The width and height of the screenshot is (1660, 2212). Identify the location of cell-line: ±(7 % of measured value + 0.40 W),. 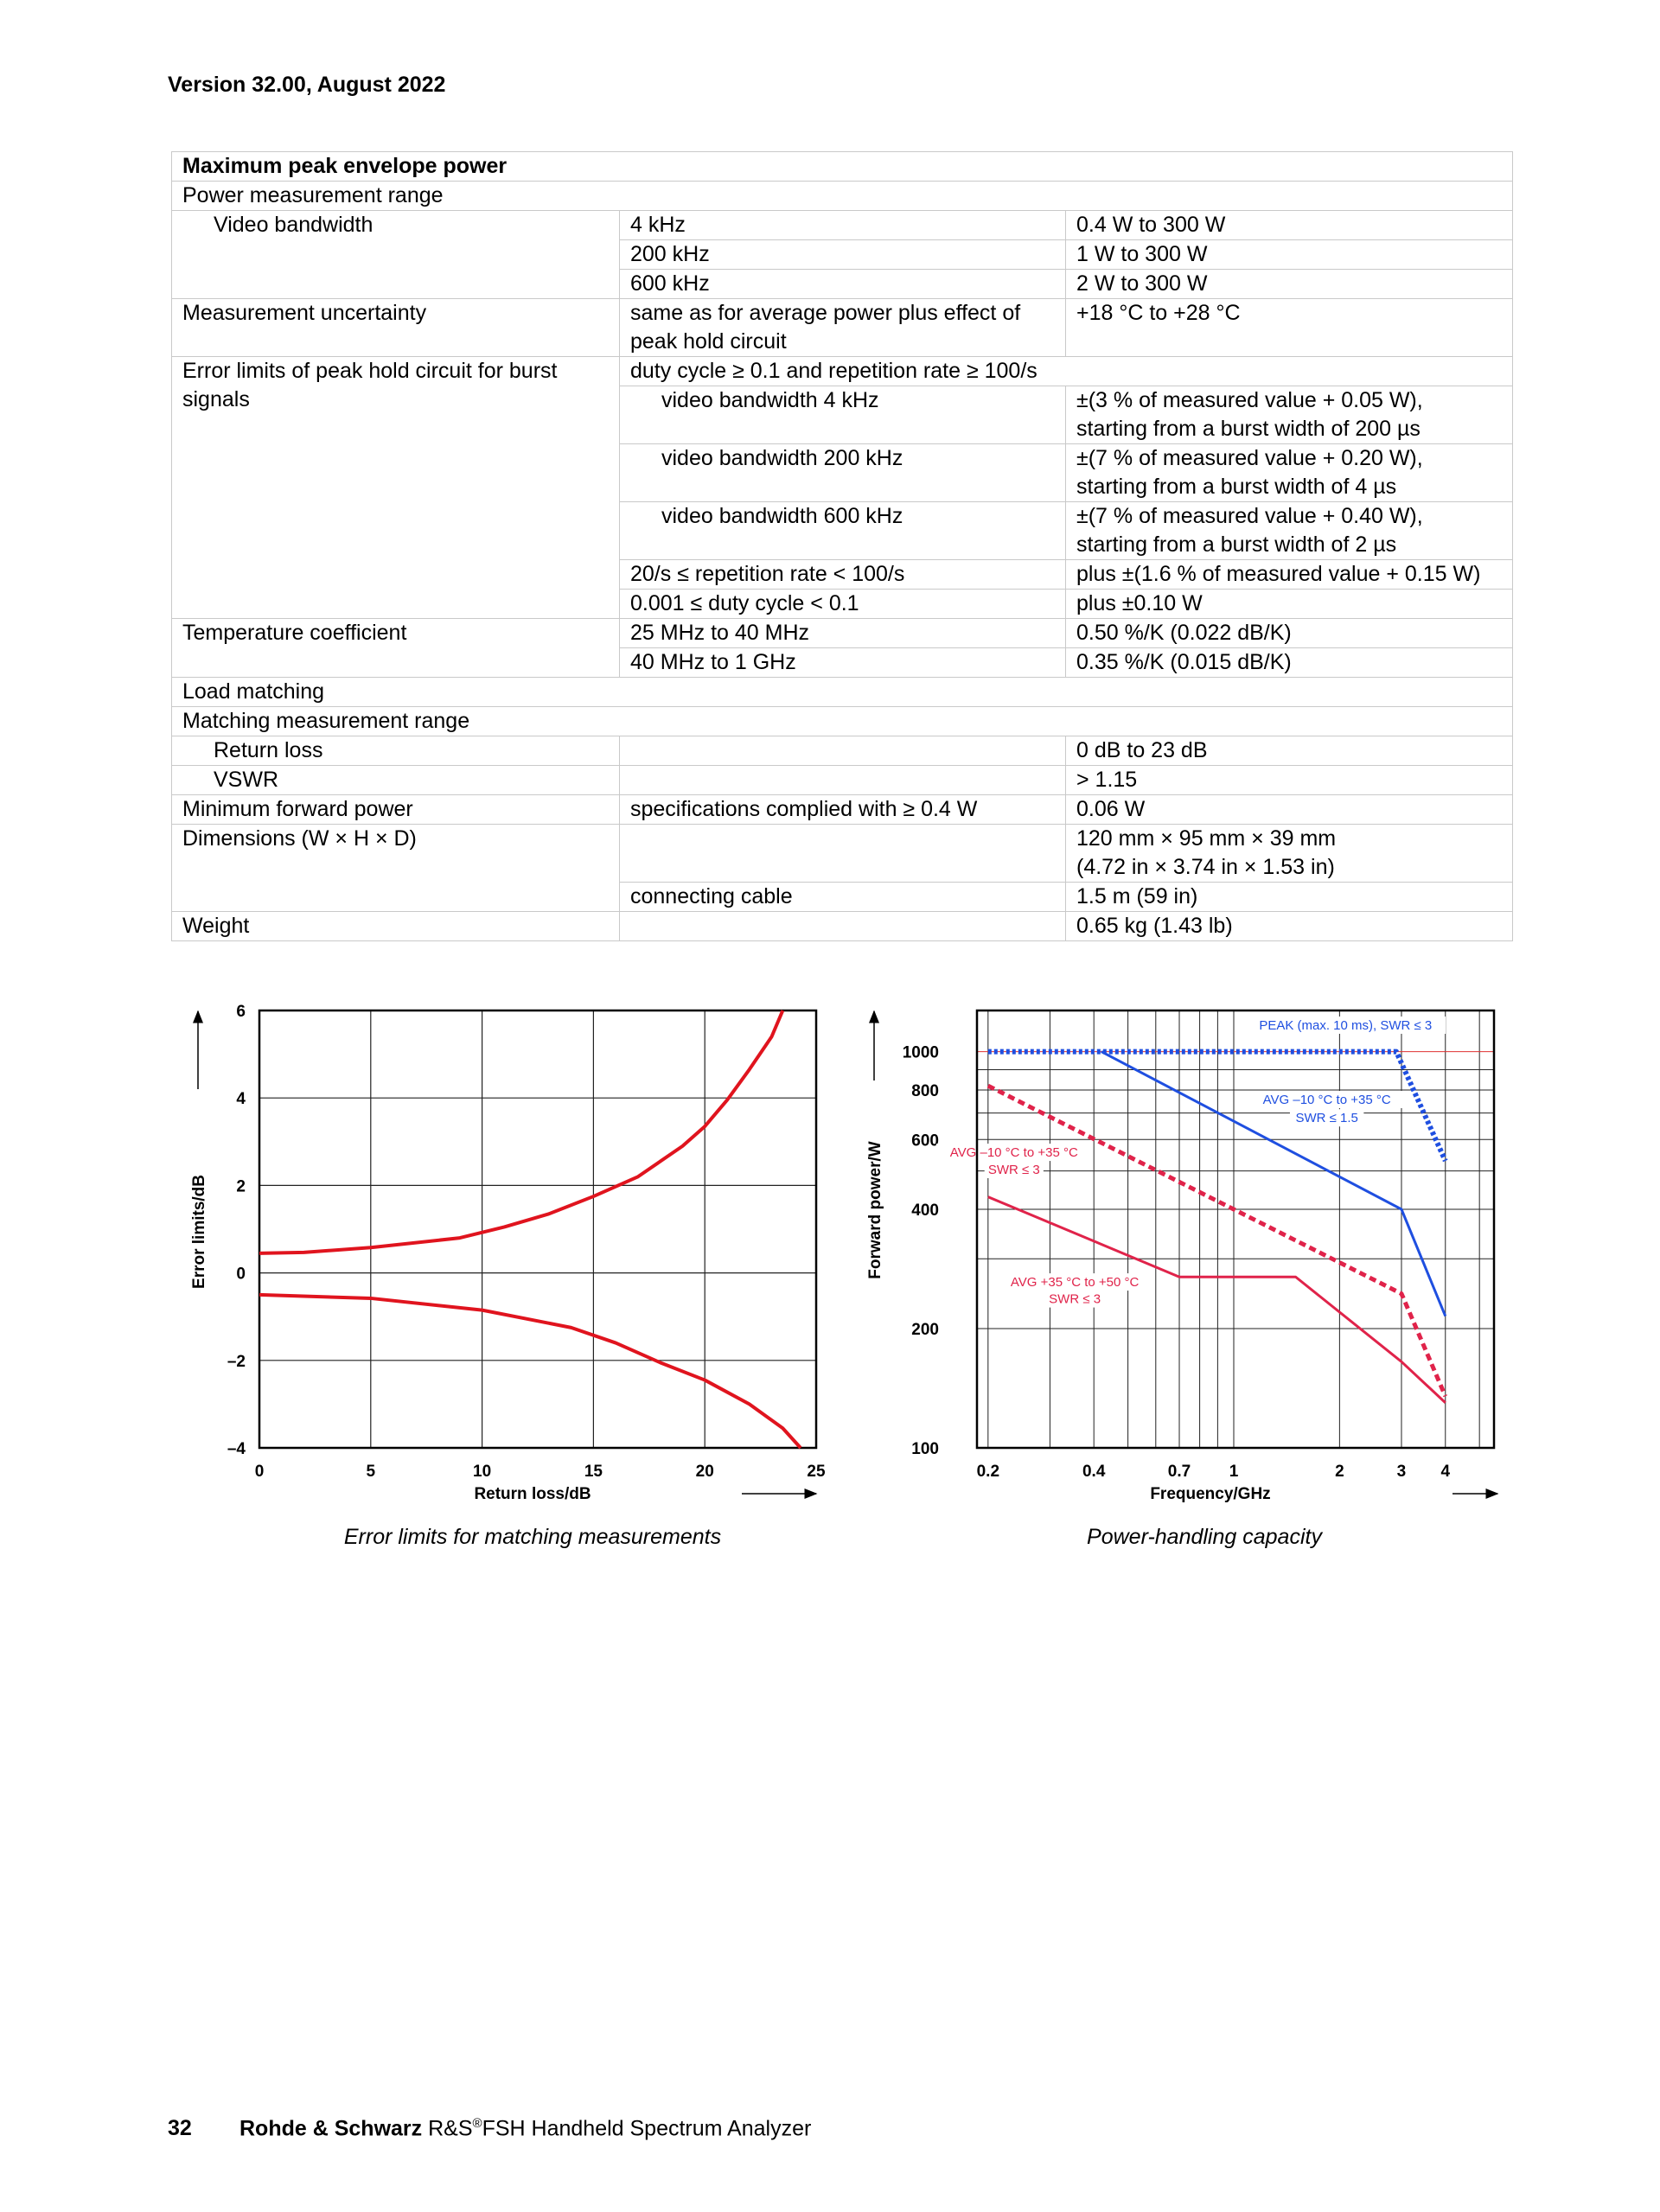
(1249, 516).